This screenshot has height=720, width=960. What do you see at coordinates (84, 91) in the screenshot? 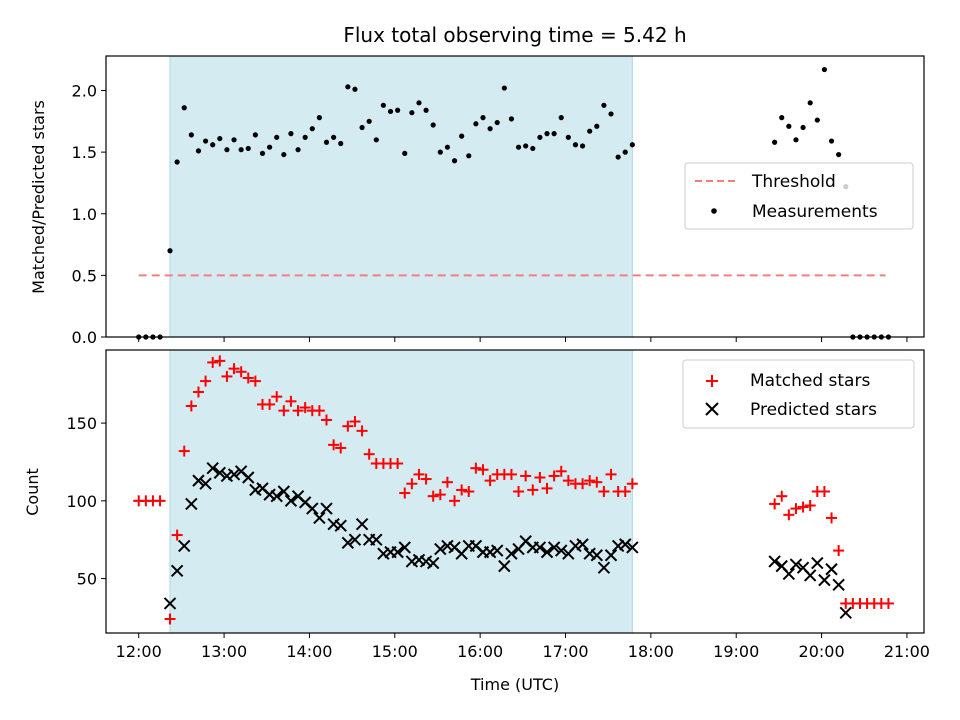
I see `y-tick-label: 2.0` at bounding box center [84, 91].